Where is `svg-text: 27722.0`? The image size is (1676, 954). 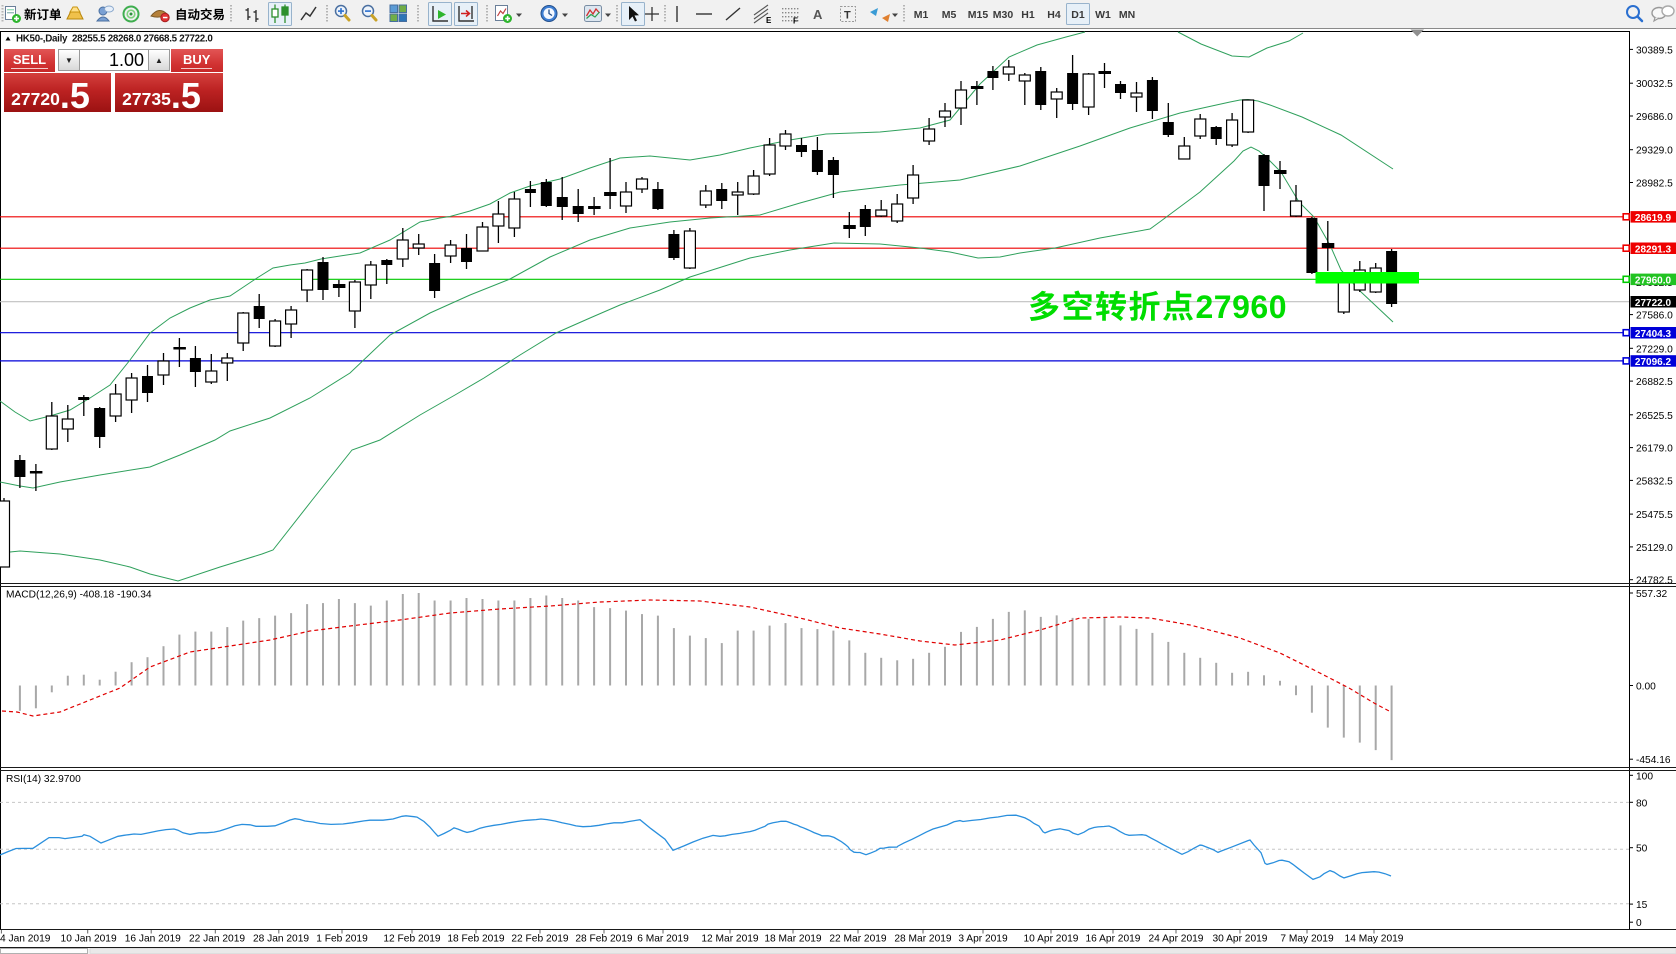
svg-text: 27722.0 is located at coordinates (1653, 303).